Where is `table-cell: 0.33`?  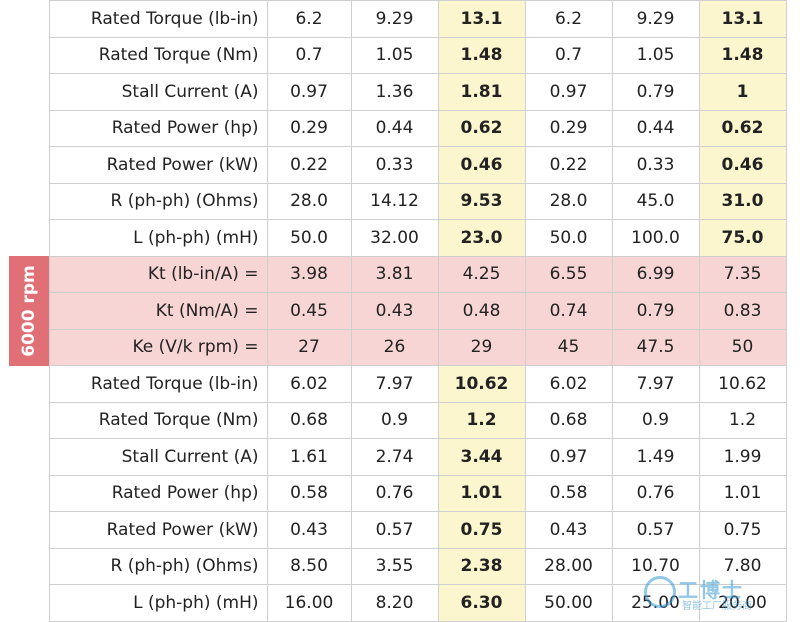
table-cell: 0.33 is located at coordinates (394, 165).